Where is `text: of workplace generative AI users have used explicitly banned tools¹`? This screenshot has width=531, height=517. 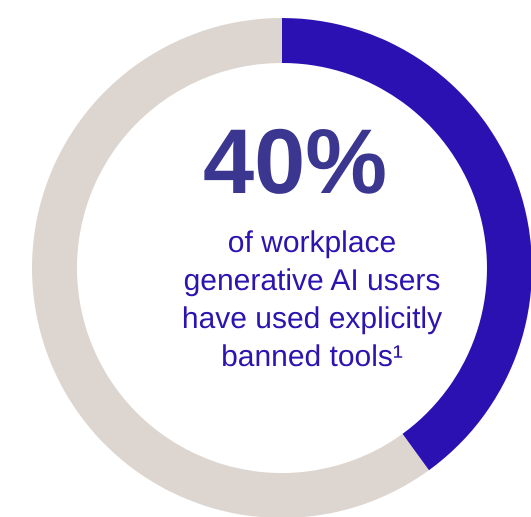 text: of workplace generative AI users have used explicitly banned tools¹ is located at coordinates (312, 299).